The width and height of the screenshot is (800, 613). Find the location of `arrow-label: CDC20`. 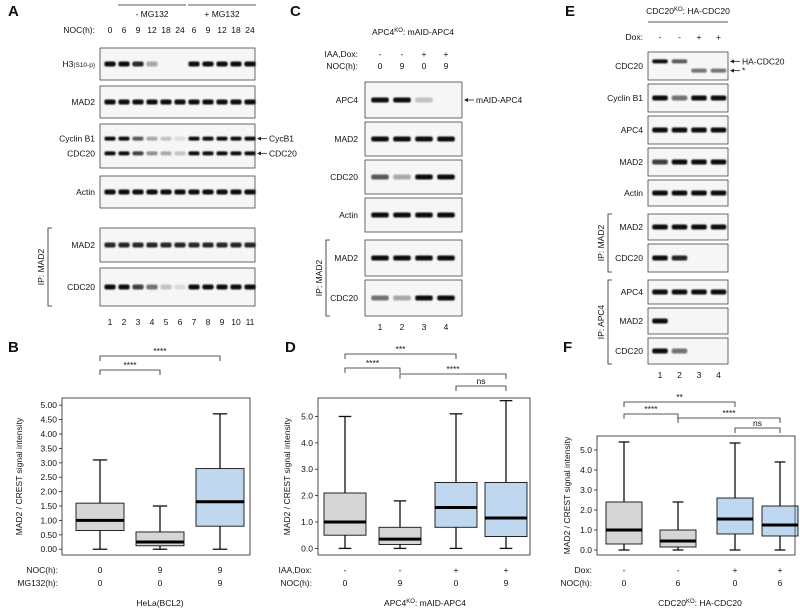

arrow-label: CDC20 is located at coordinates (283, 153).